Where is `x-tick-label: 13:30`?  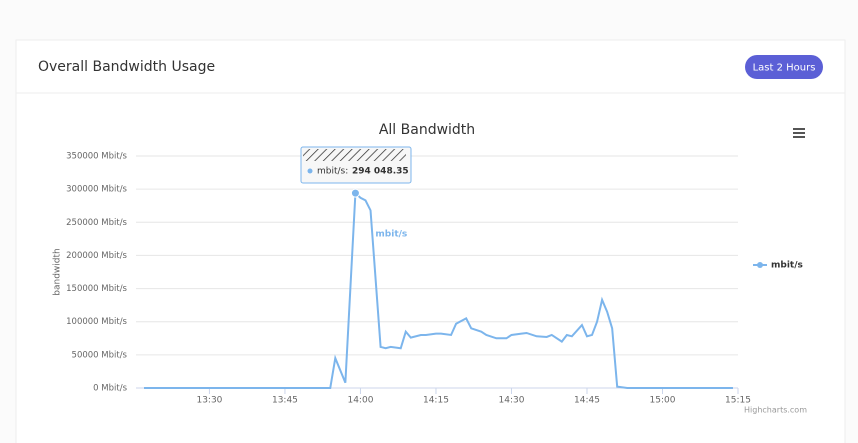
x-tick-label: 13:30 is located at coordinates (209, 401).